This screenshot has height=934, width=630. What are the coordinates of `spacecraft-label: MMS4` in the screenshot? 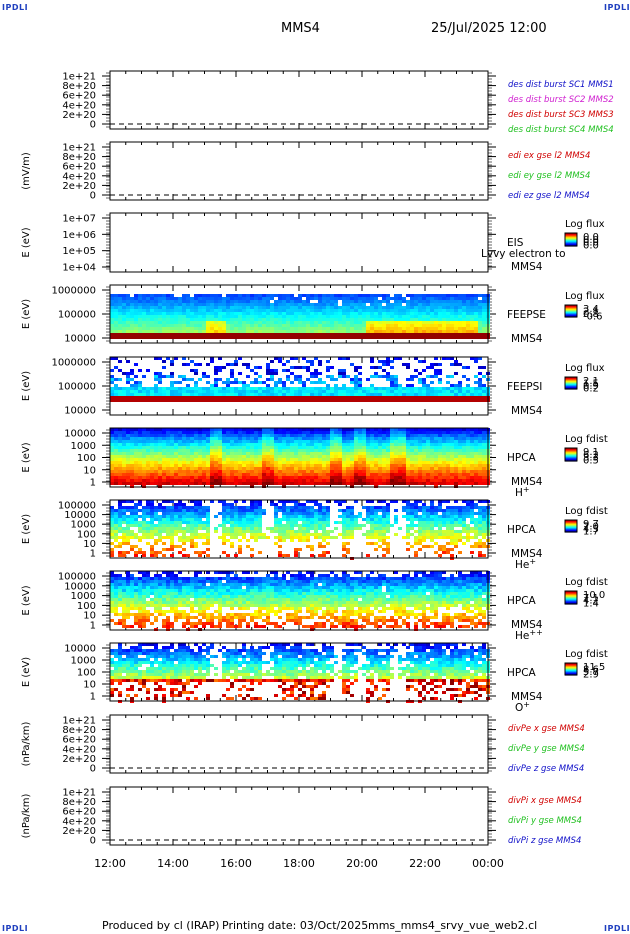 It's located at (527, 482).